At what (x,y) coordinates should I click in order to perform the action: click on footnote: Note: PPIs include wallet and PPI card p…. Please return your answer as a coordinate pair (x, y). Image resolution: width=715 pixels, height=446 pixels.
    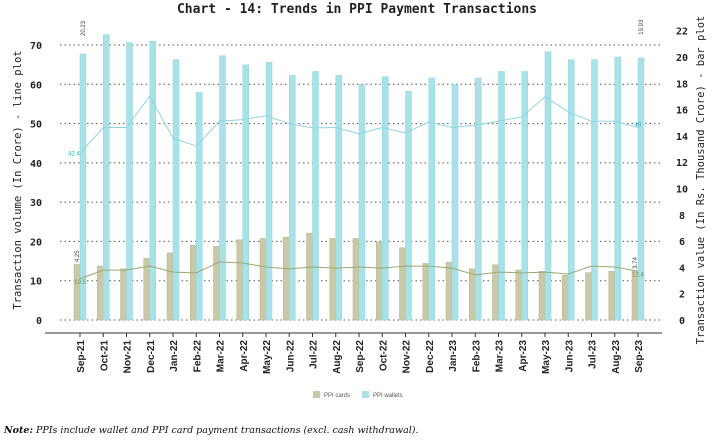
    Looking at the image, I should click on (211, 430).